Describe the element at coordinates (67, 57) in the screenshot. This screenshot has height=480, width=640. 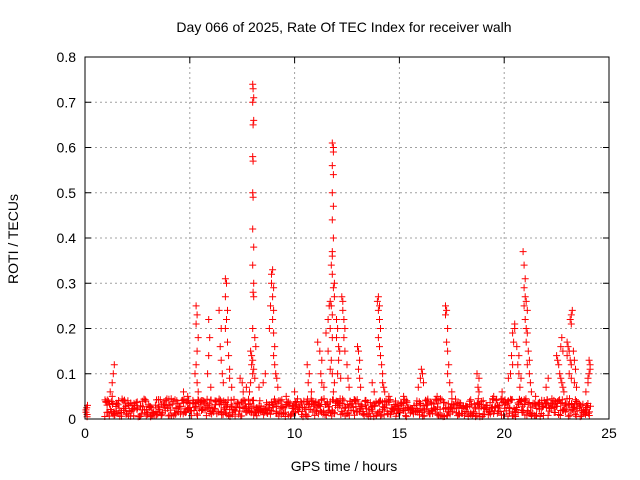
I see `y-tick-label: 0.8` at that location.